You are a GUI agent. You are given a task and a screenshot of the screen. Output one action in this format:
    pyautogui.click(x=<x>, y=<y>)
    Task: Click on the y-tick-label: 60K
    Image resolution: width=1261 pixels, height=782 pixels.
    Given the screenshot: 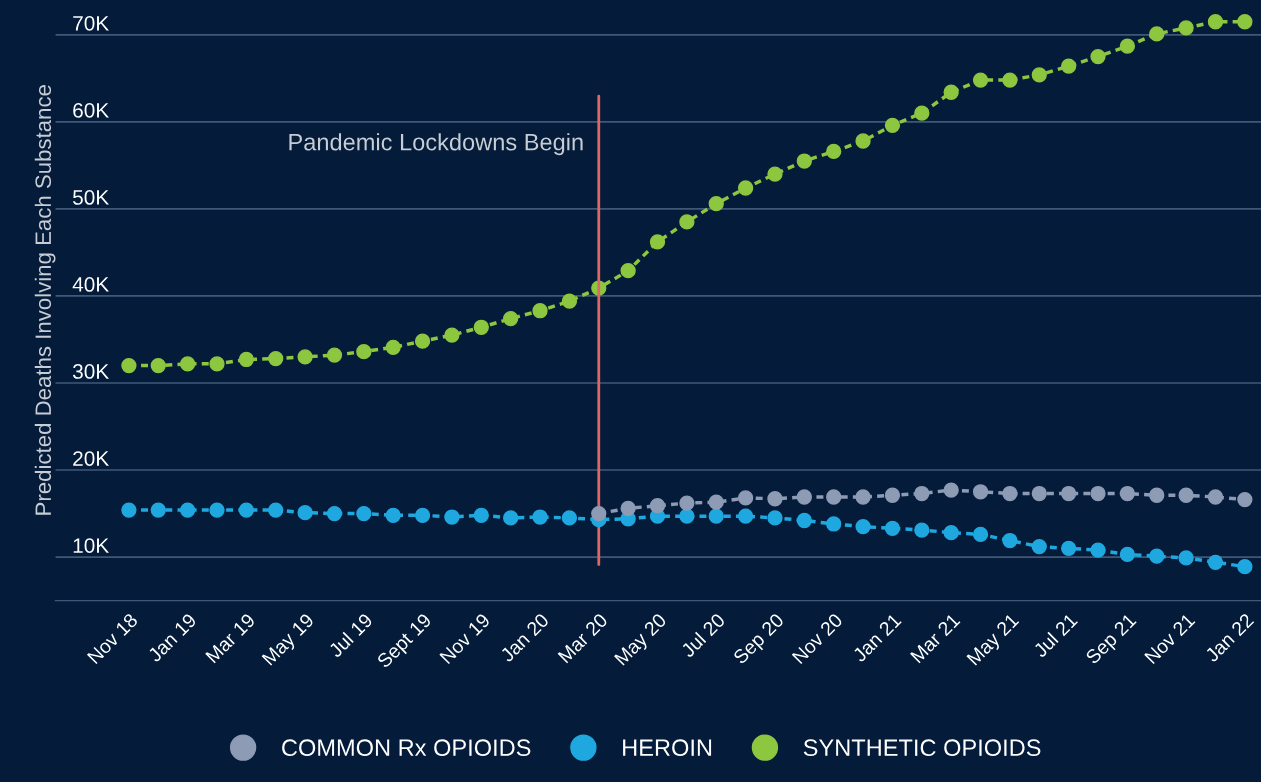 What is the action you would take?
    pyautogui.click(x=91, y=110)
    